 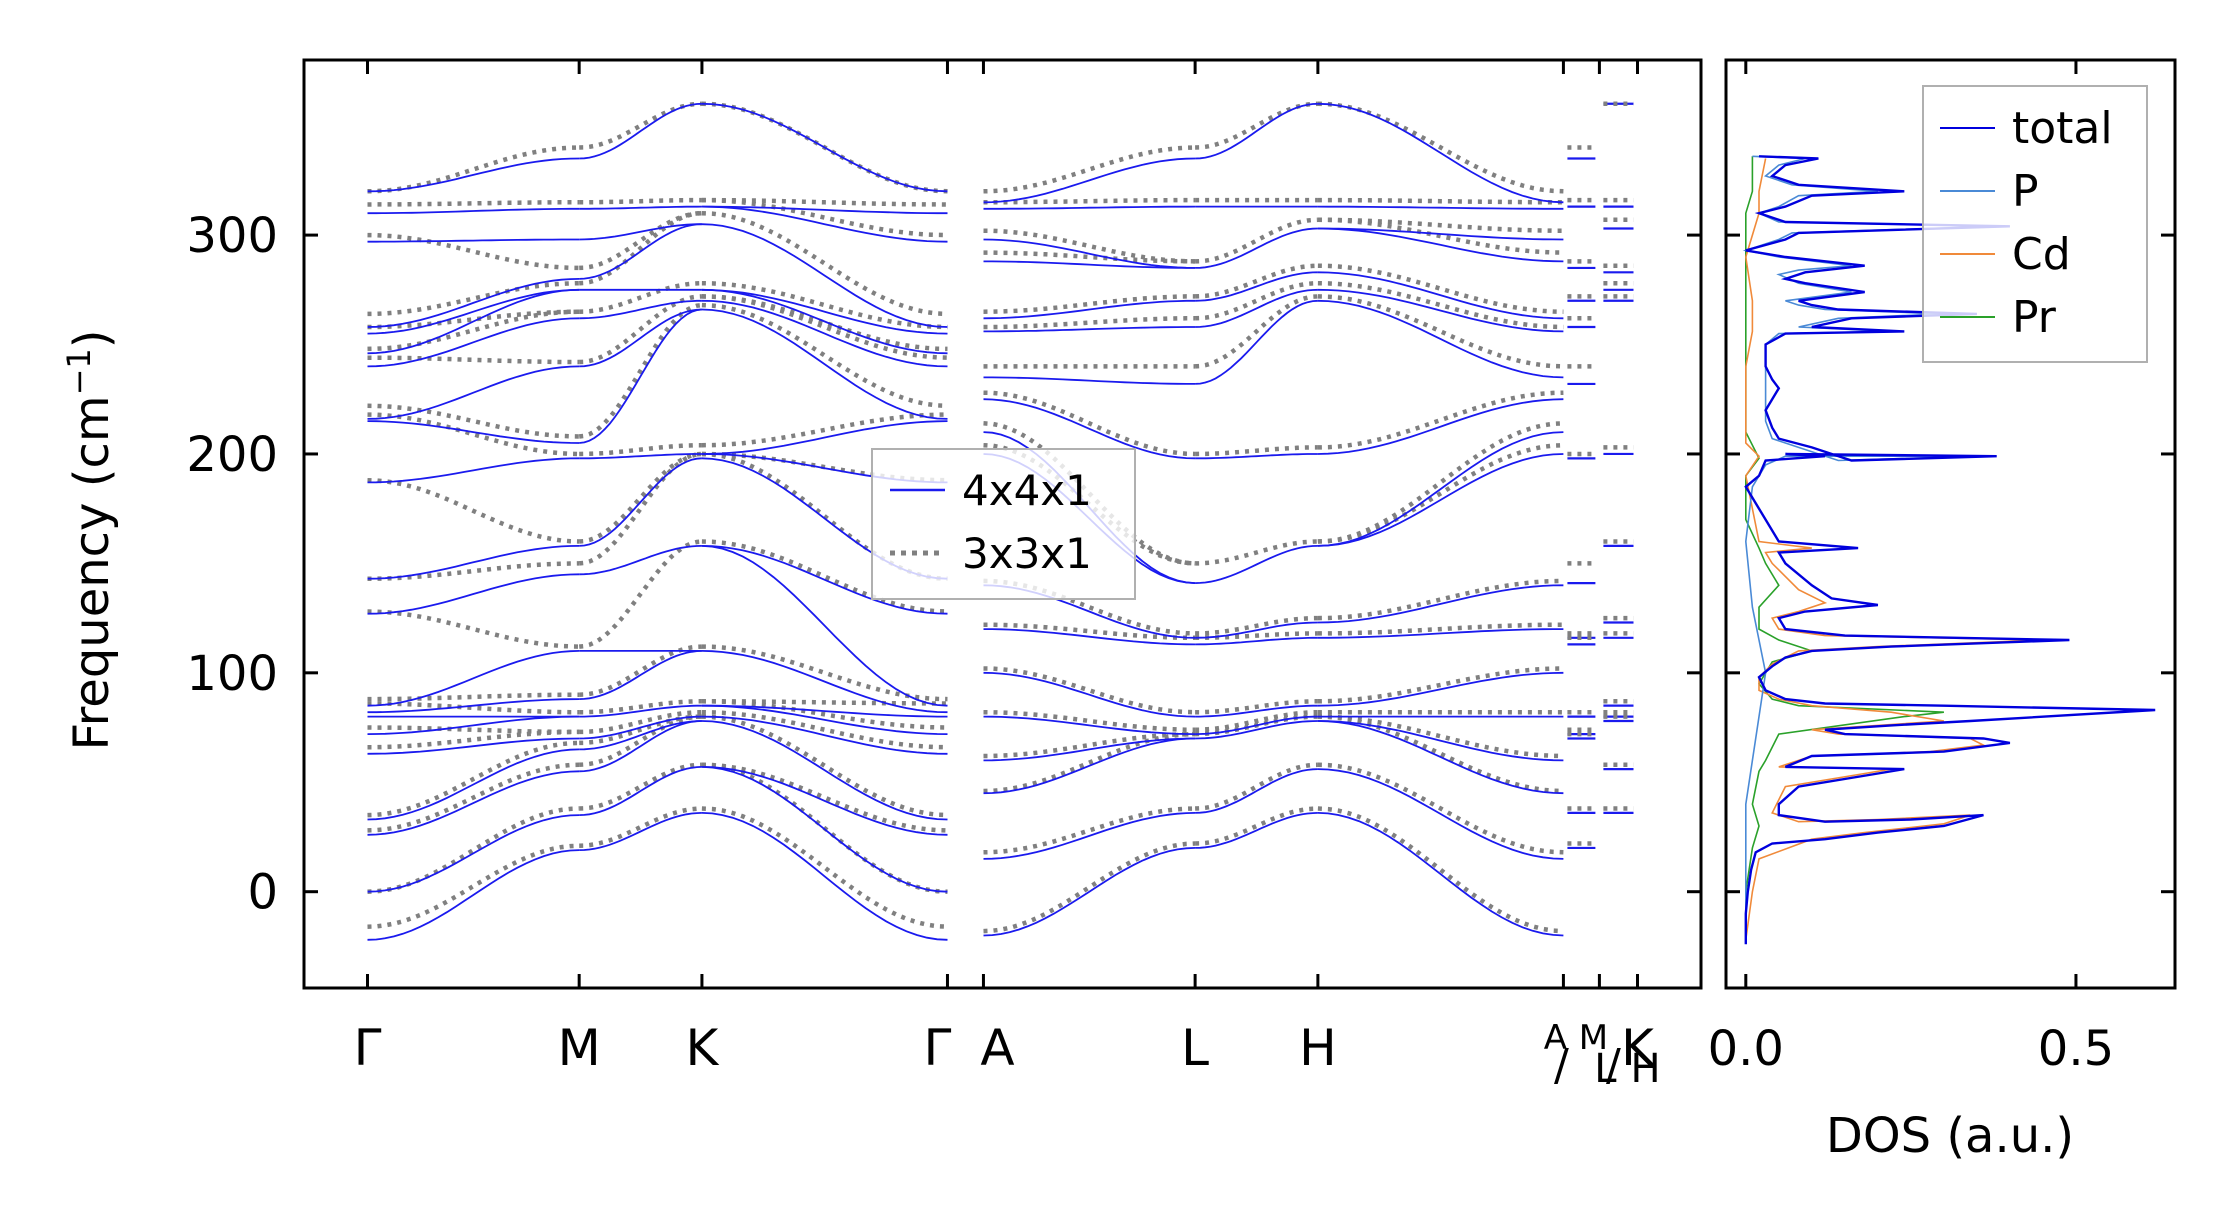 I want to click on band-x-tick-label: K, so click(x=703, y=1048).